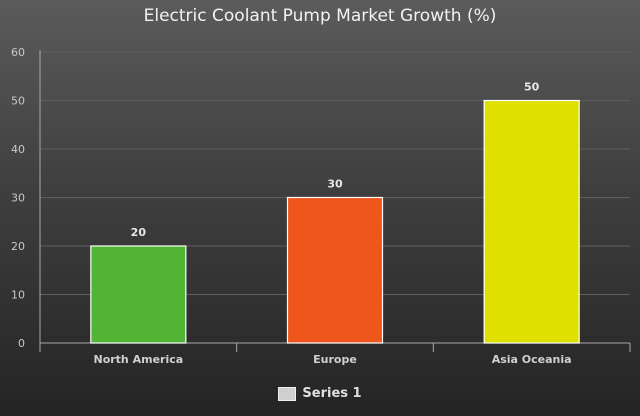 The image size is (640, 416). What do you see at coordinates (335, 359) in the screenshot?
I see `x-tick-label: Europe` at bounding box center [335, 359].